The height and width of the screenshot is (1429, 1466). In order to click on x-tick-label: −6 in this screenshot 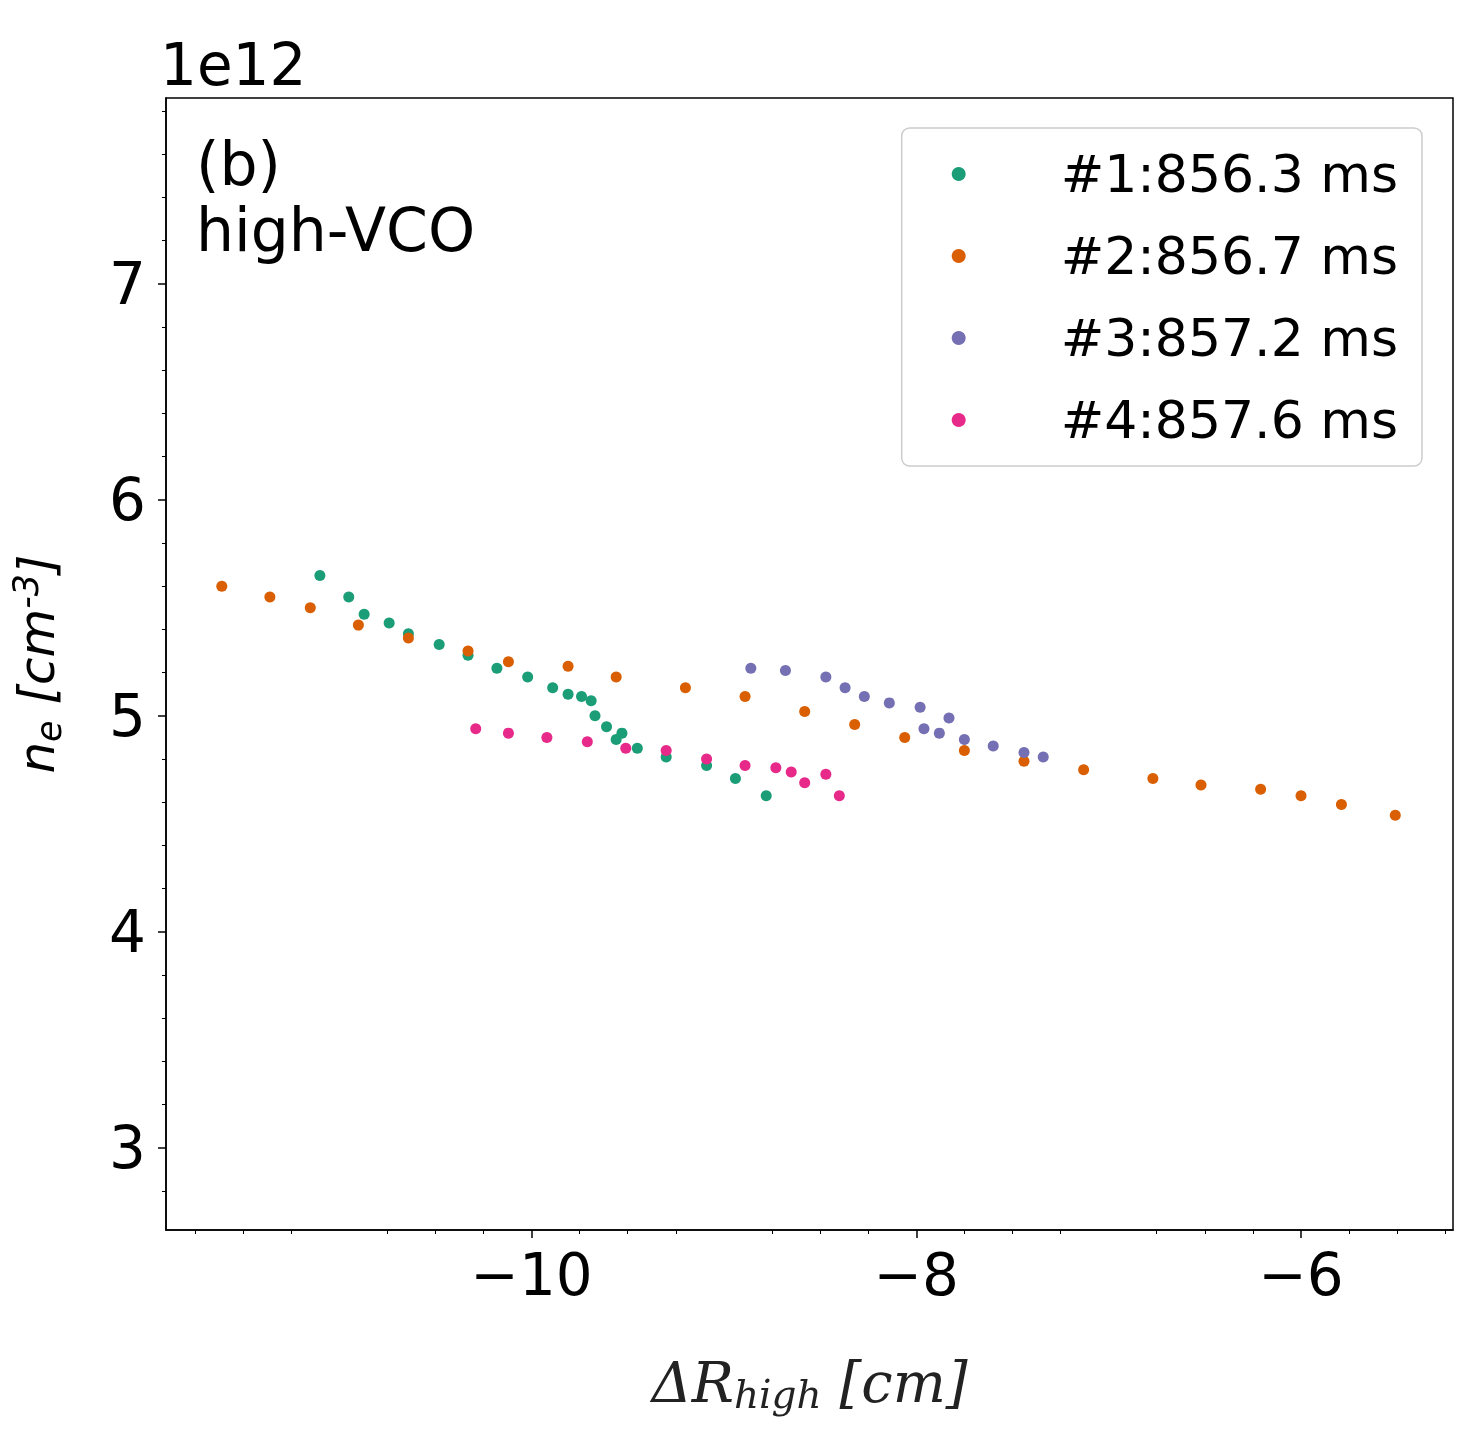, I will do `click(1301, 1275)`.